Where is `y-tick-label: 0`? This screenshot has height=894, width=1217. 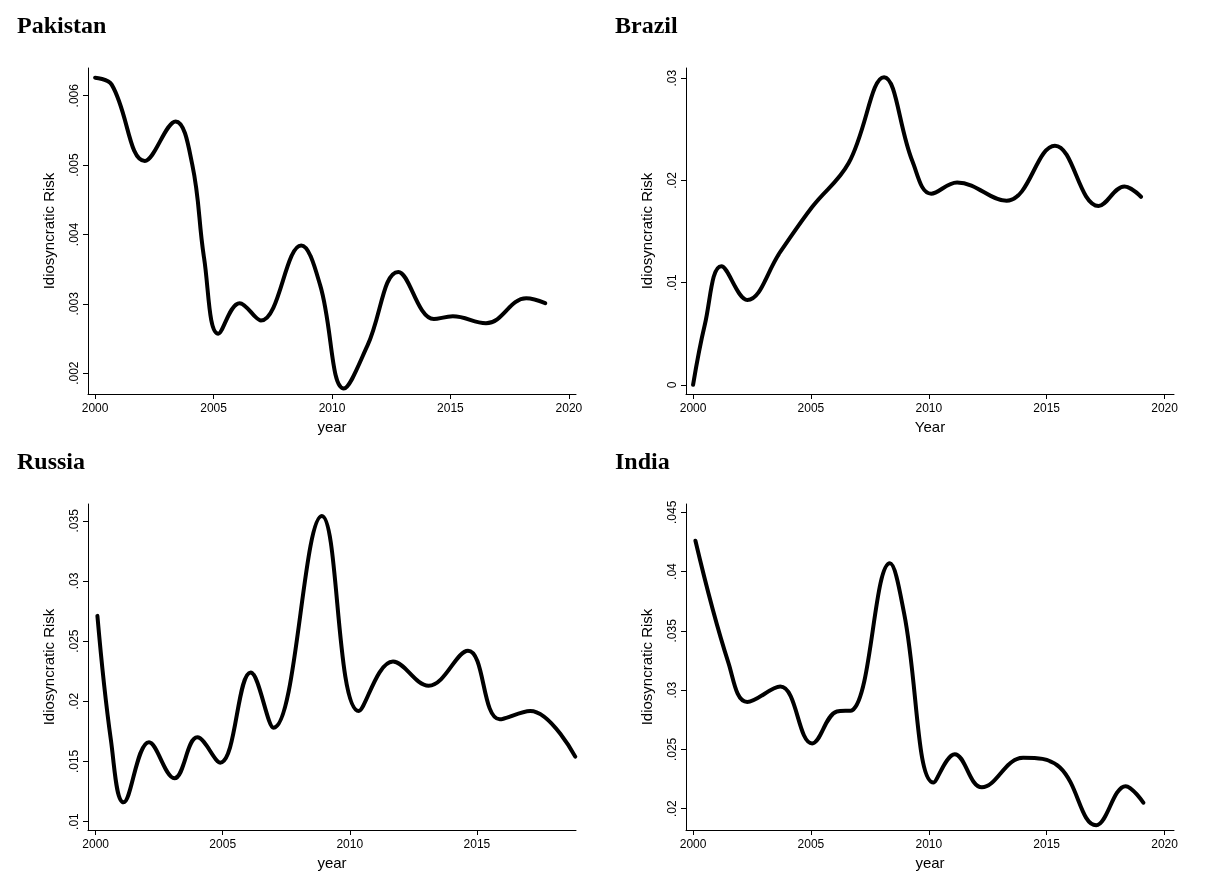 y-tick-label: 0 is located at coordinates (672, 385).